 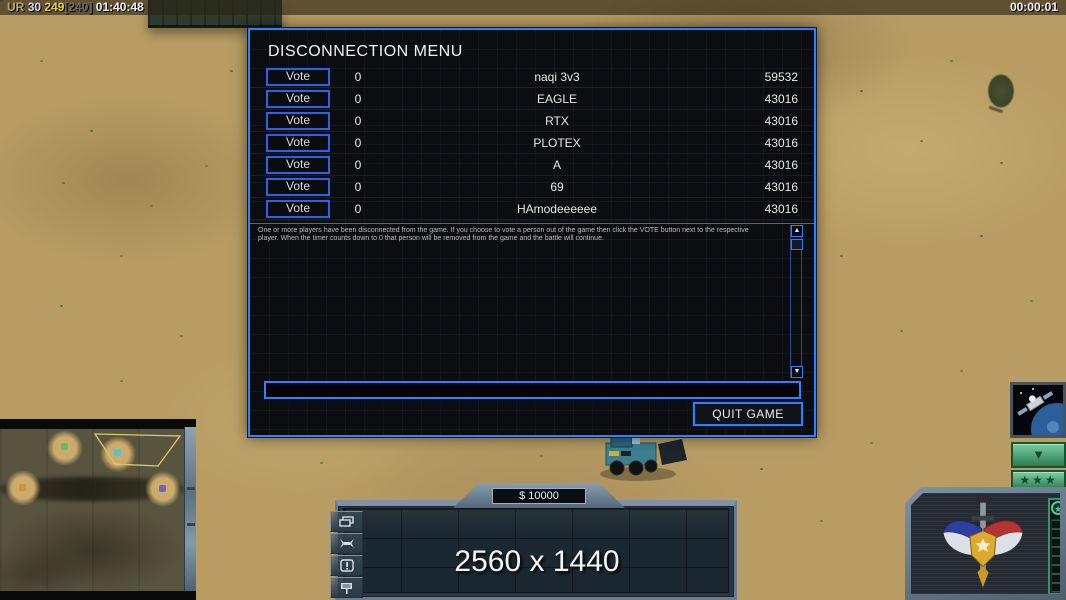 I want to click on minimap-unit-purple, so click(x=162, y=488).